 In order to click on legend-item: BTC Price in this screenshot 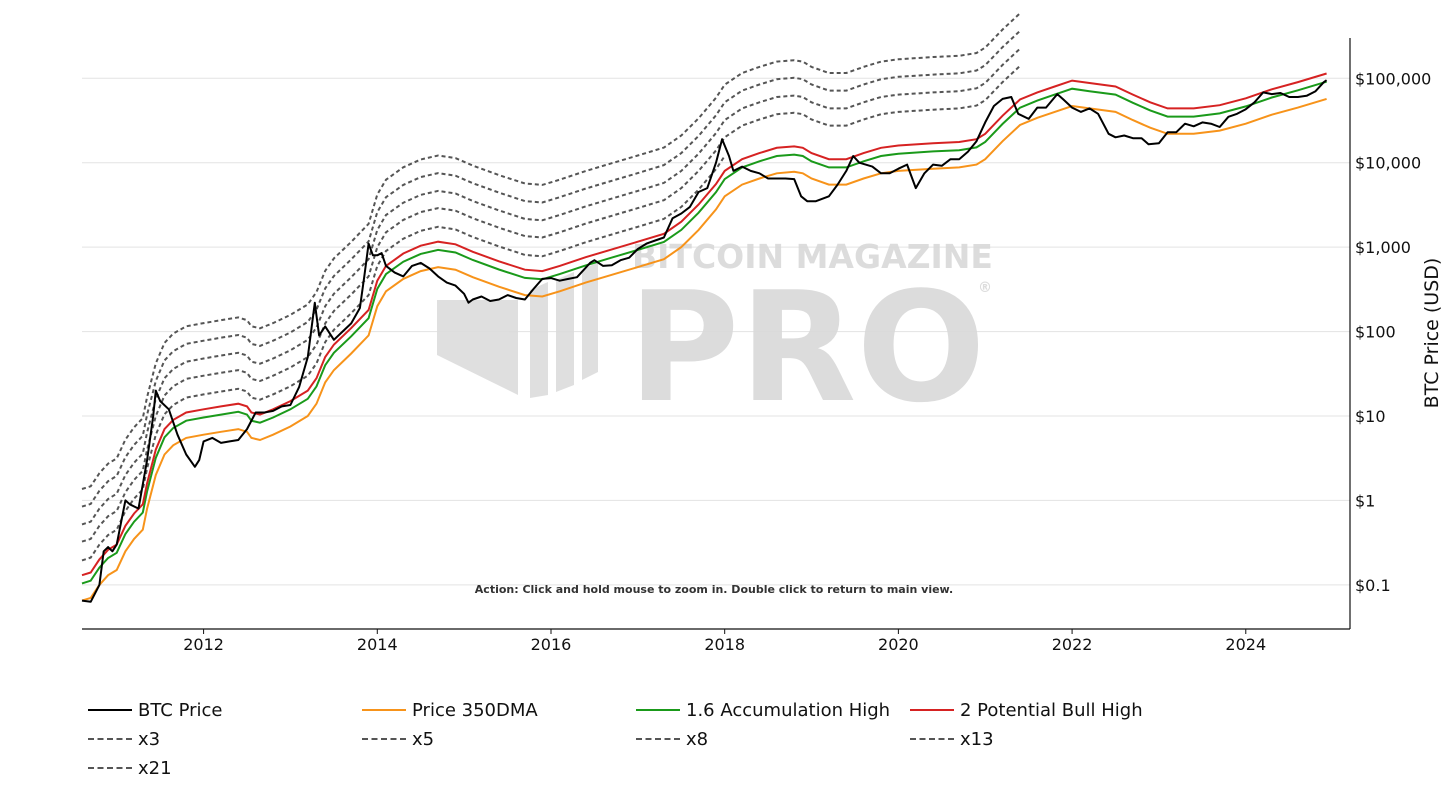, I will do `click(155, 710)`.